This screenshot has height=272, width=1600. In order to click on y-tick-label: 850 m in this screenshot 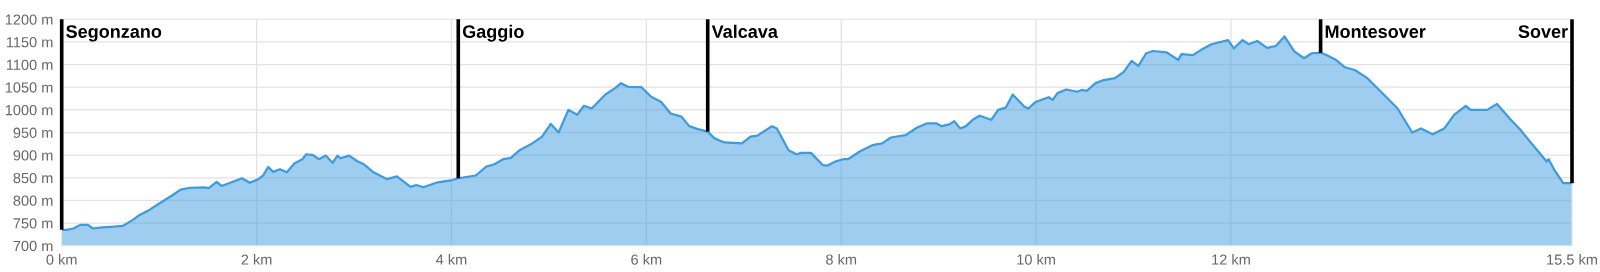, I will do `click(33, 178)`.